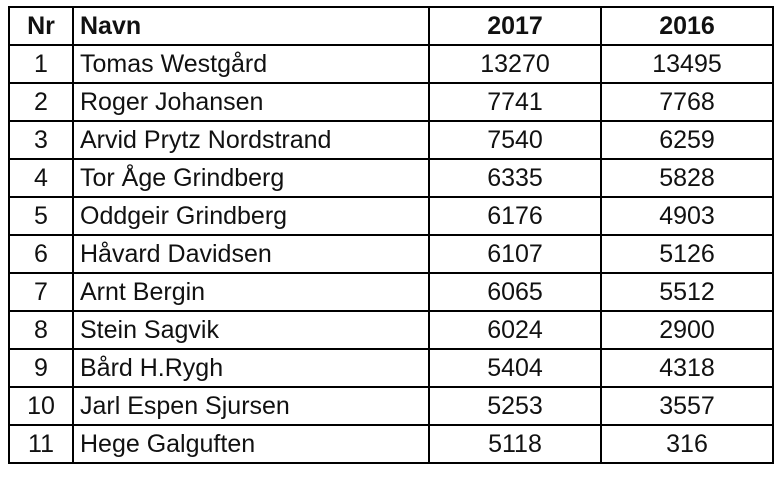 The width and height of the screenshot is (779, 488). What do you see at coordinates (251, 216) in the screenshot?
I see `name-cell: Oddgeir Grindberg` at bounding box center [251, 216].